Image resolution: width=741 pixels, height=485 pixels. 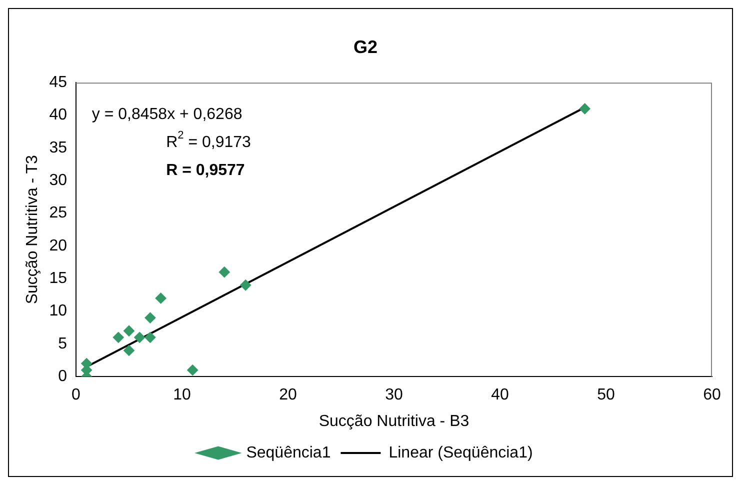 I want to click on y-tick-label: 0, so click(x=63, y=377).